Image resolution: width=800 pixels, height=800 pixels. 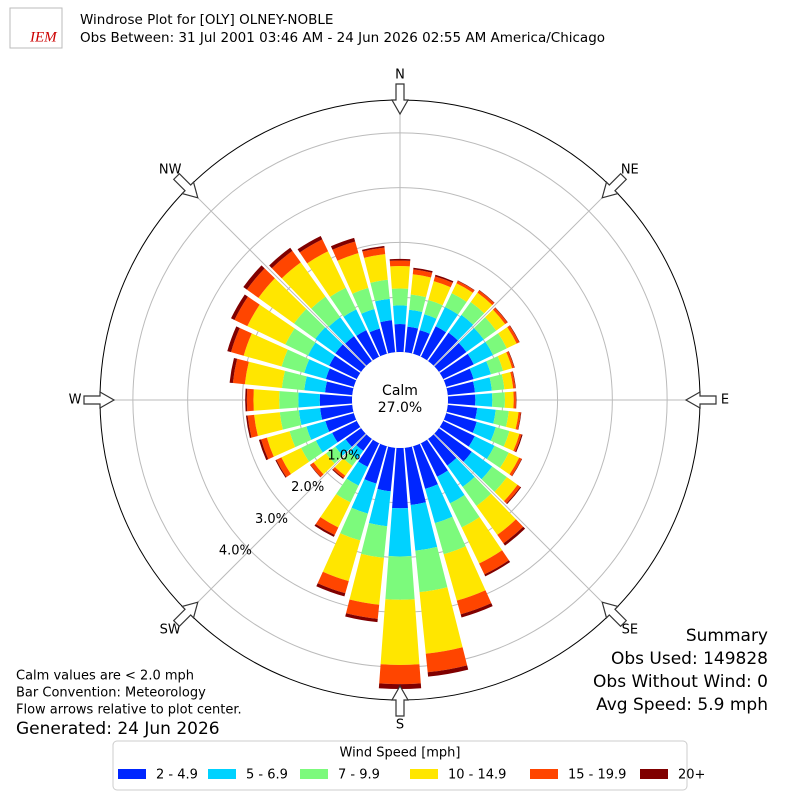 What do you see at coordinates (43, 37) in the screenshot?
I see `logo: IEM` at bounding box center [43, 37].